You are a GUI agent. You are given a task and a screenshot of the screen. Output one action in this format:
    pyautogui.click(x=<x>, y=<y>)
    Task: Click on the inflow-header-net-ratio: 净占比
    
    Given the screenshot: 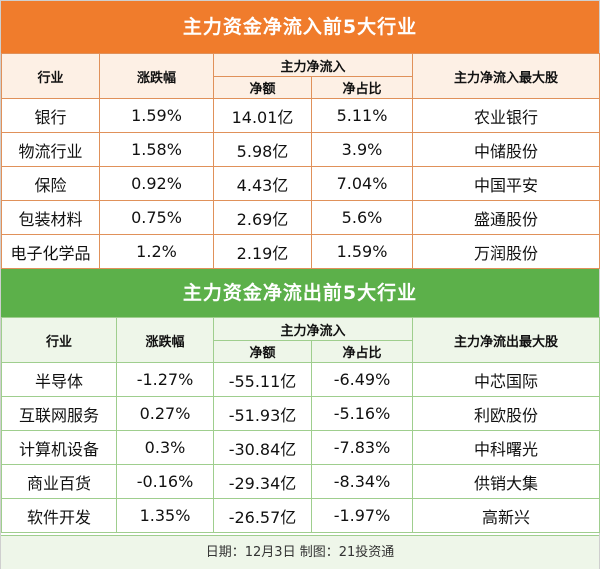 What is the action you would take?
    pyautogui.click(x=362, y=87)
    